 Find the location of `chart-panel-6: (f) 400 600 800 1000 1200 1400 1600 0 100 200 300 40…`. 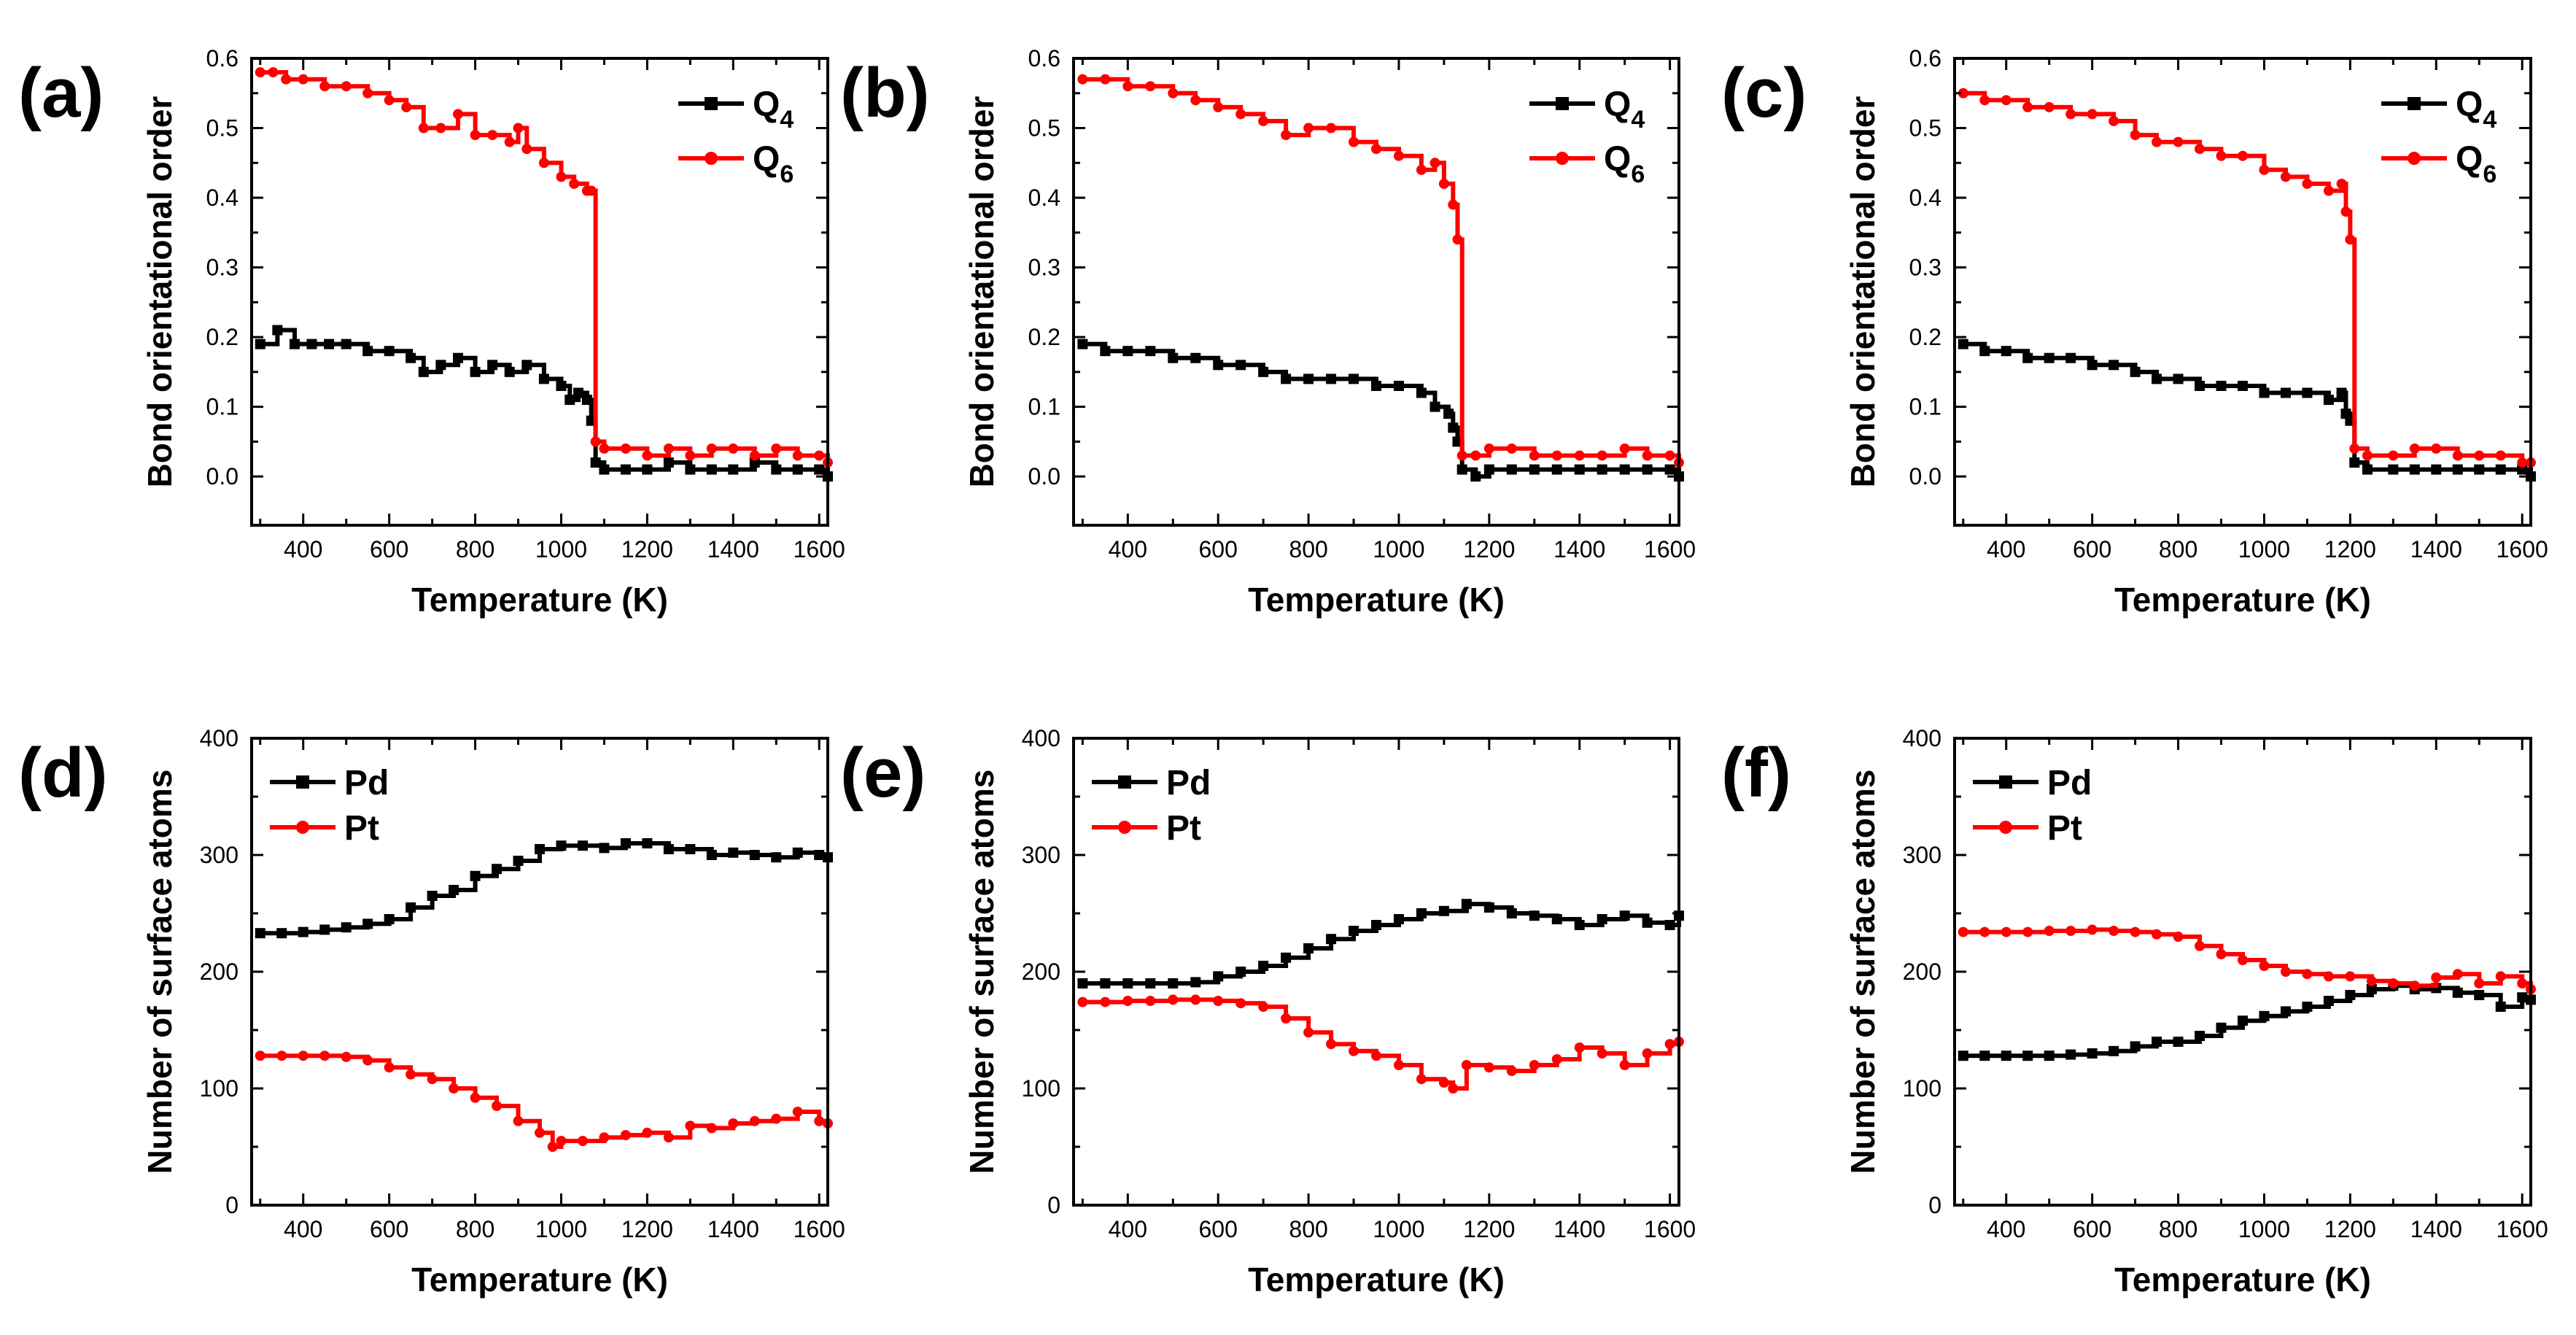

chart-panel-6: (f) 400 600 800 1000 1200 1400 1600 0 100 200 300 40… is located at coordinates (2134, 1012).